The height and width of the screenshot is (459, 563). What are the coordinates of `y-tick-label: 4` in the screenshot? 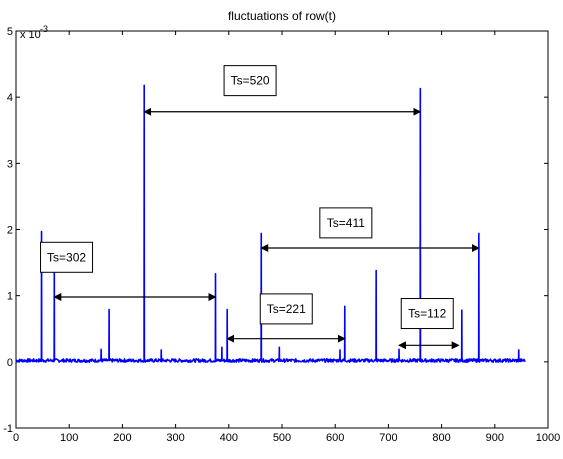 It's located at (10, 98).